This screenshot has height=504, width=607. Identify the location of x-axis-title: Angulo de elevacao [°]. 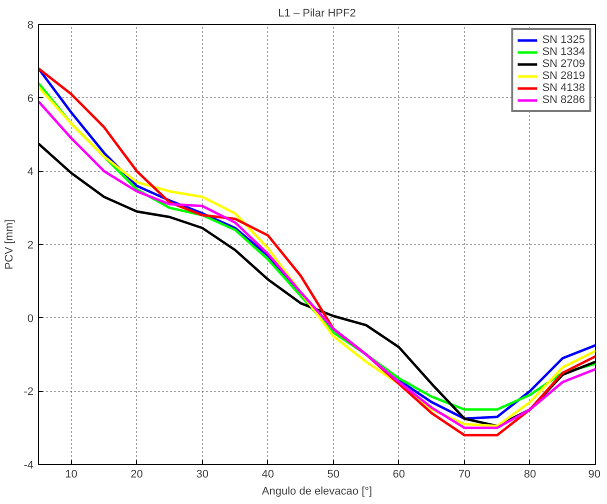
(317, 492).